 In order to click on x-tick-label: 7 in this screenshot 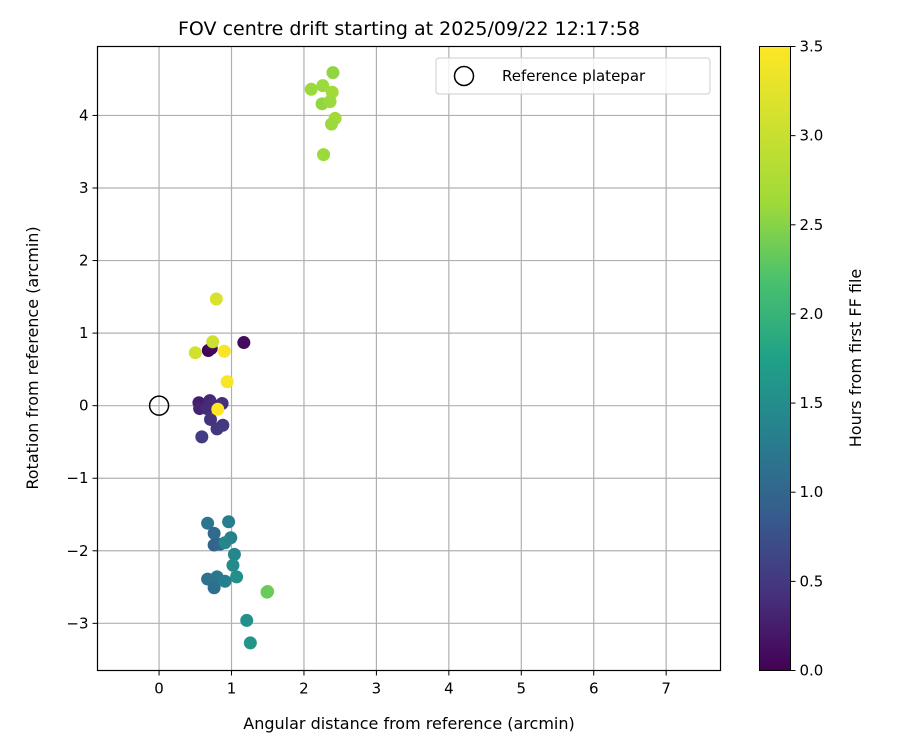, I will do `click(666, 689)`.